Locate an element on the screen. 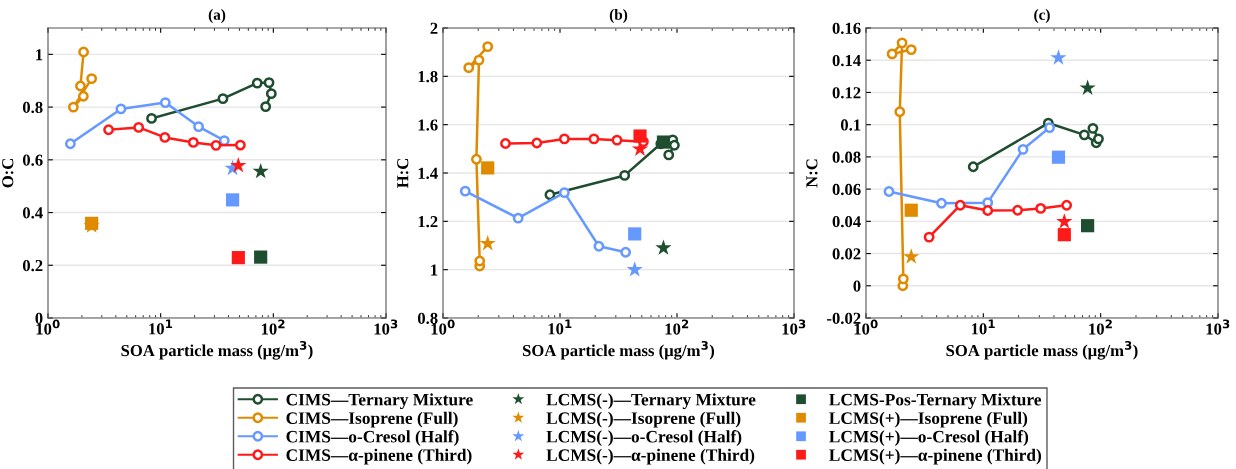 Image resolution: width=1236 pixels, height=469 pixels. y-tick-label: 0.6 is located at coordinates (32, 160).